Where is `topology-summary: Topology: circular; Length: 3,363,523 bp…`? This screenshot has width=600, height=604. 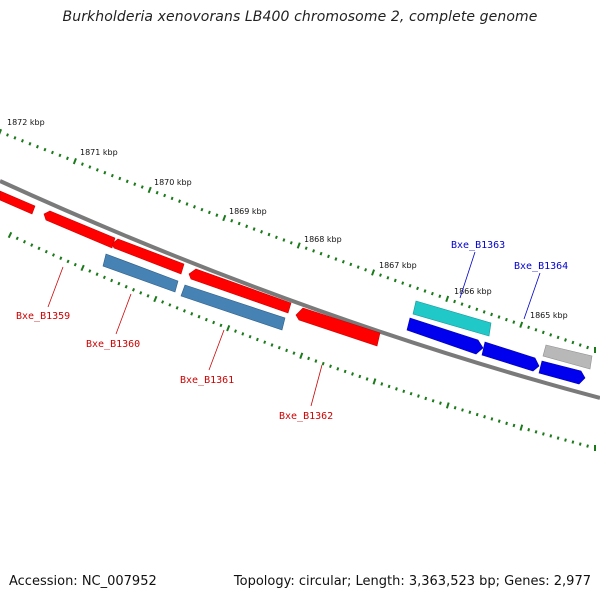 topology-summary: Topology: circular; Length: 3,363,523 bp… is located at coordinates (412, 581).